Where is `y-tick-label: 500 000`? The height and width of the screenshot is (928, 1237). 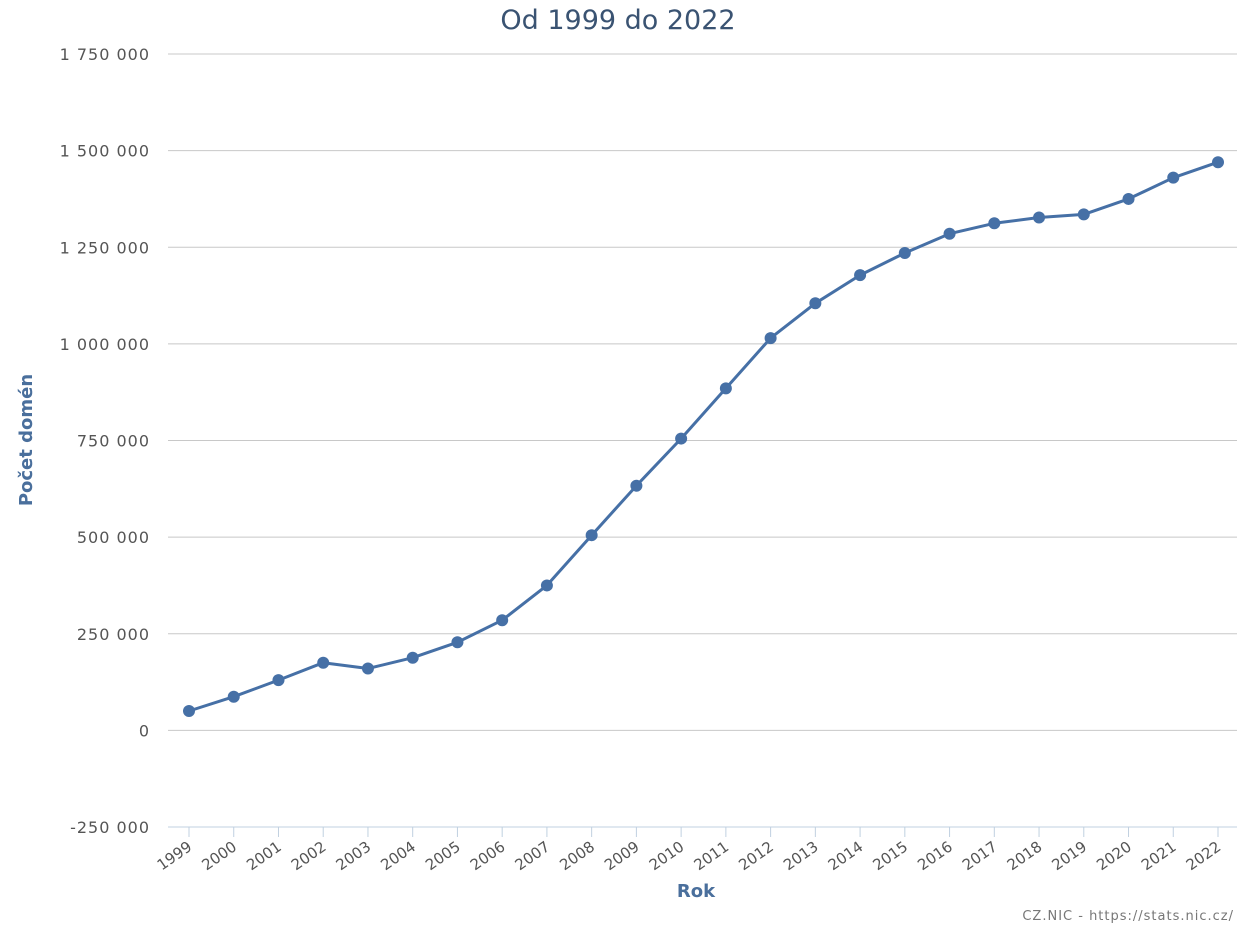
y-tick-label: 500 000 is located at coordinates (113, 537).